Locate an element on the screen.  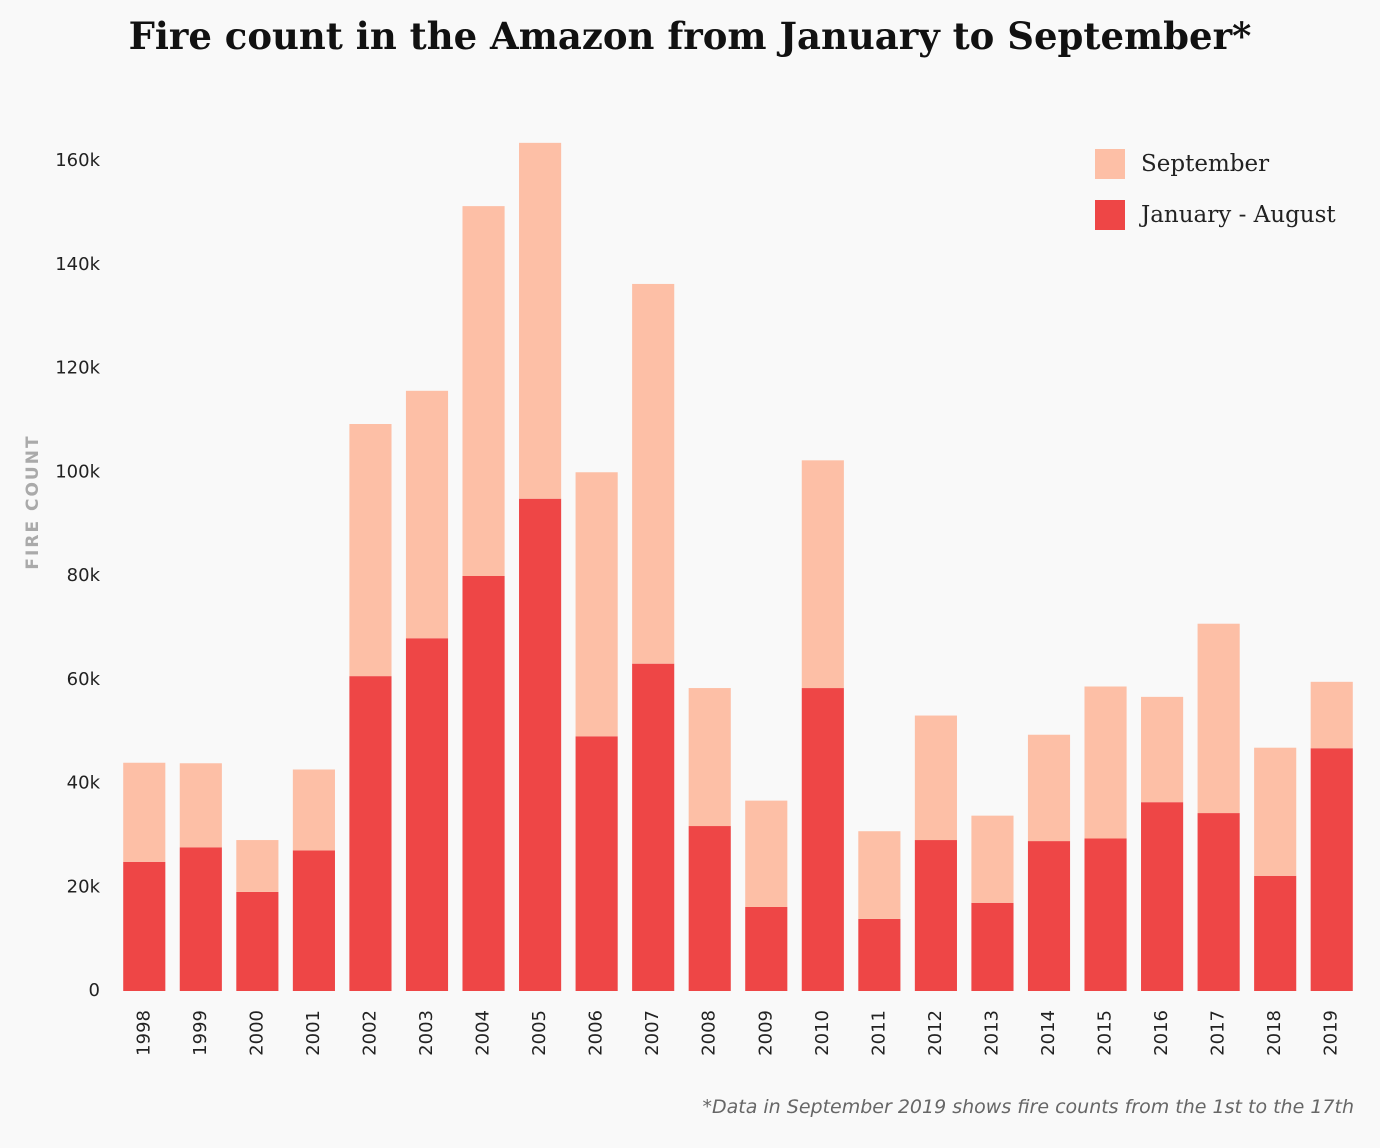
bar-january-august-2005 is located at coordinates (540, 744).